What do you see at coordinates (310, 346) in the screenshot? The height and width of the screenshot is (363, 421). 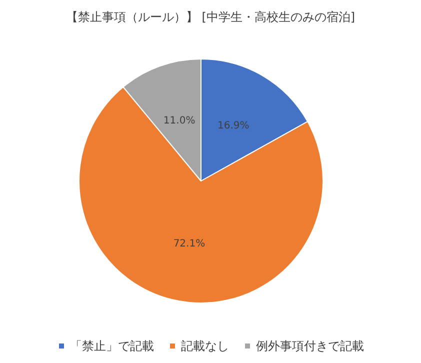 I see `legend-label: 例外事項付きで記載` at bounding box center [310, 346].